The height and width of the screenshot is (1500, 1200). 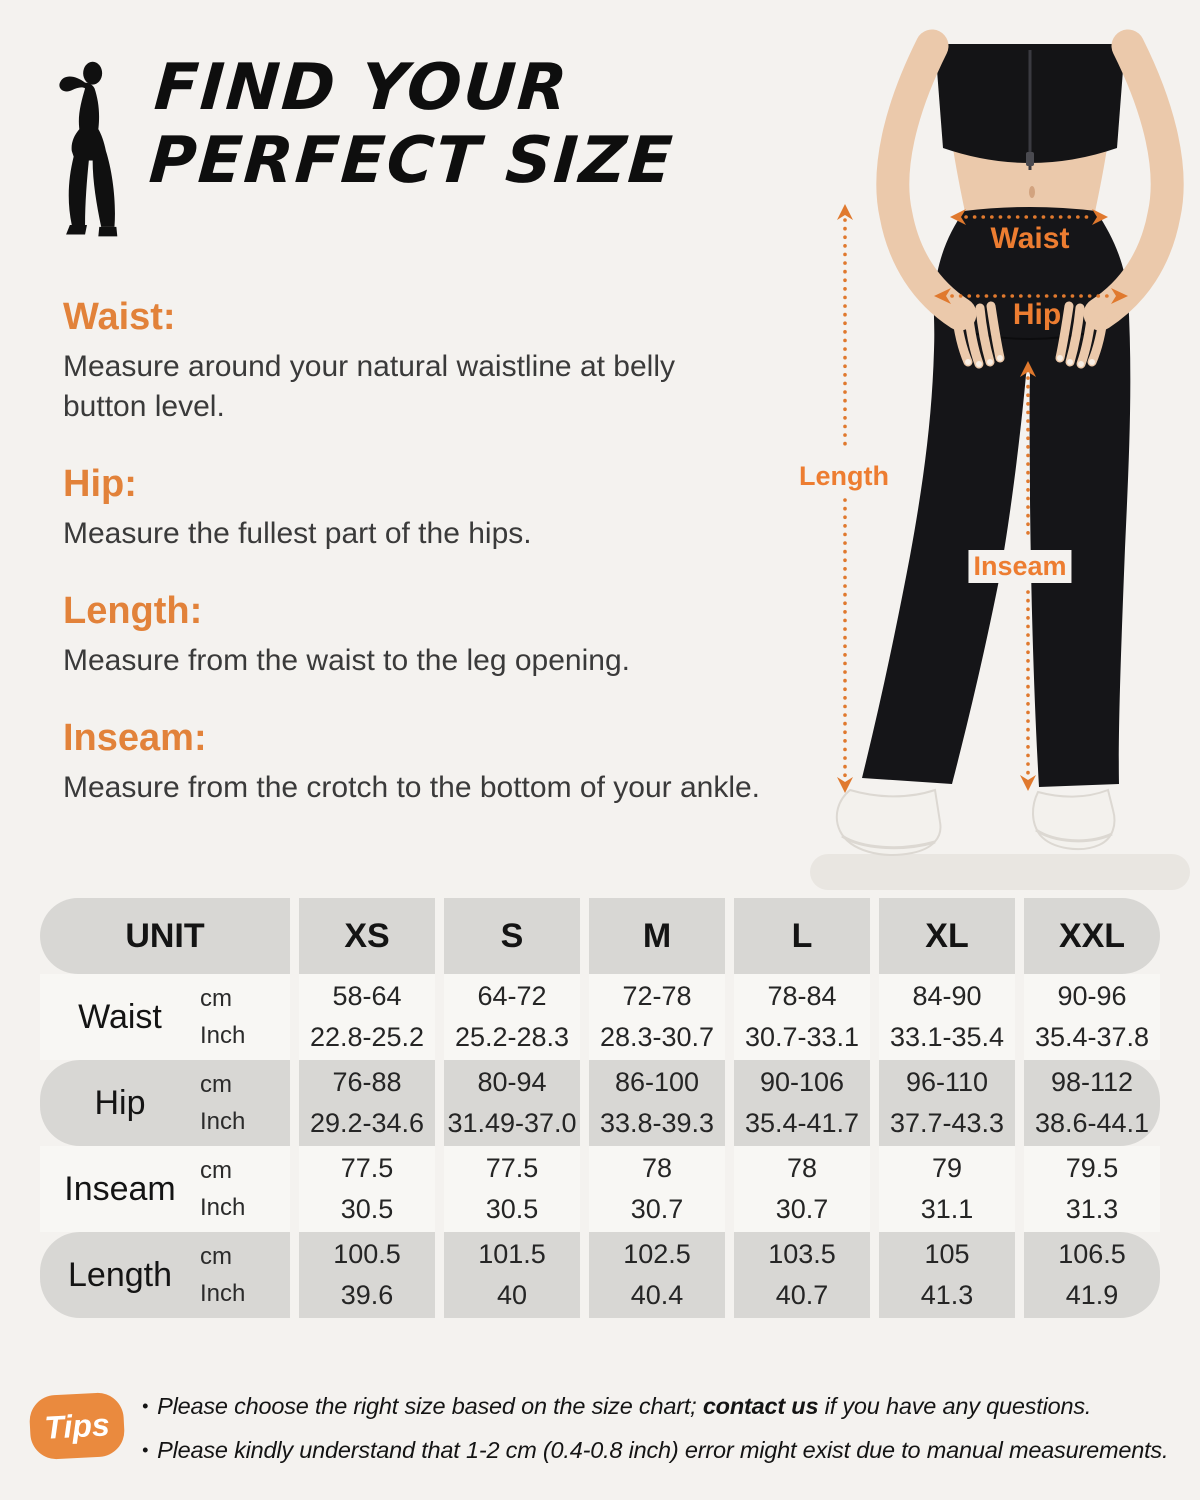 I want to click on cm-value: 102.5, so click(x=657, y=1254).